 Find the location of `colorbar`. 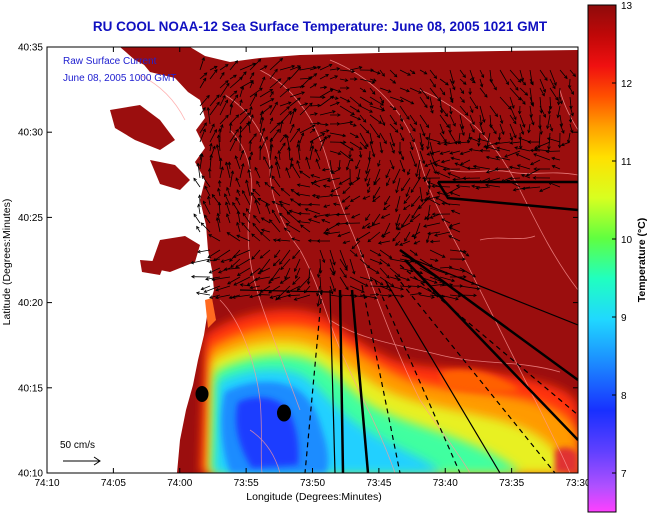

colorbar is located at coordinates (602, 258).